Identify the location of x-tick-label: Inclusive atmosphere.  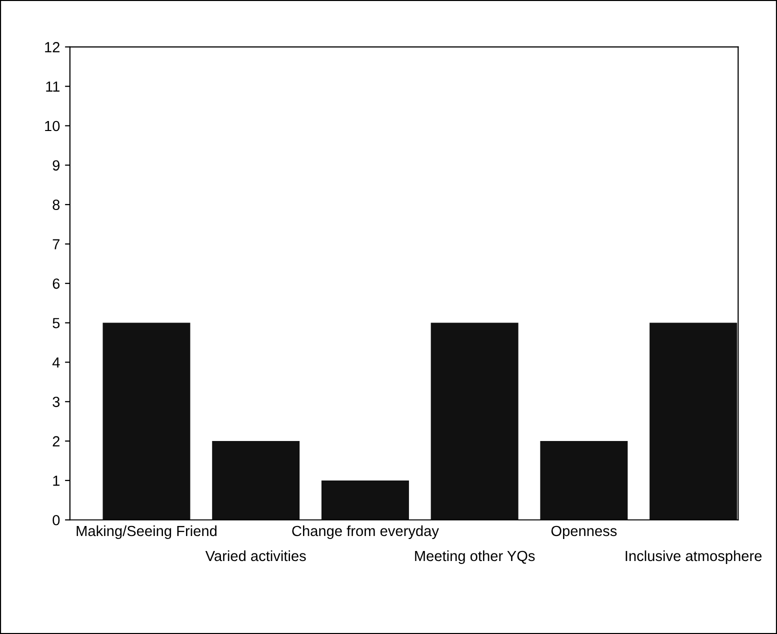
(694, 557).